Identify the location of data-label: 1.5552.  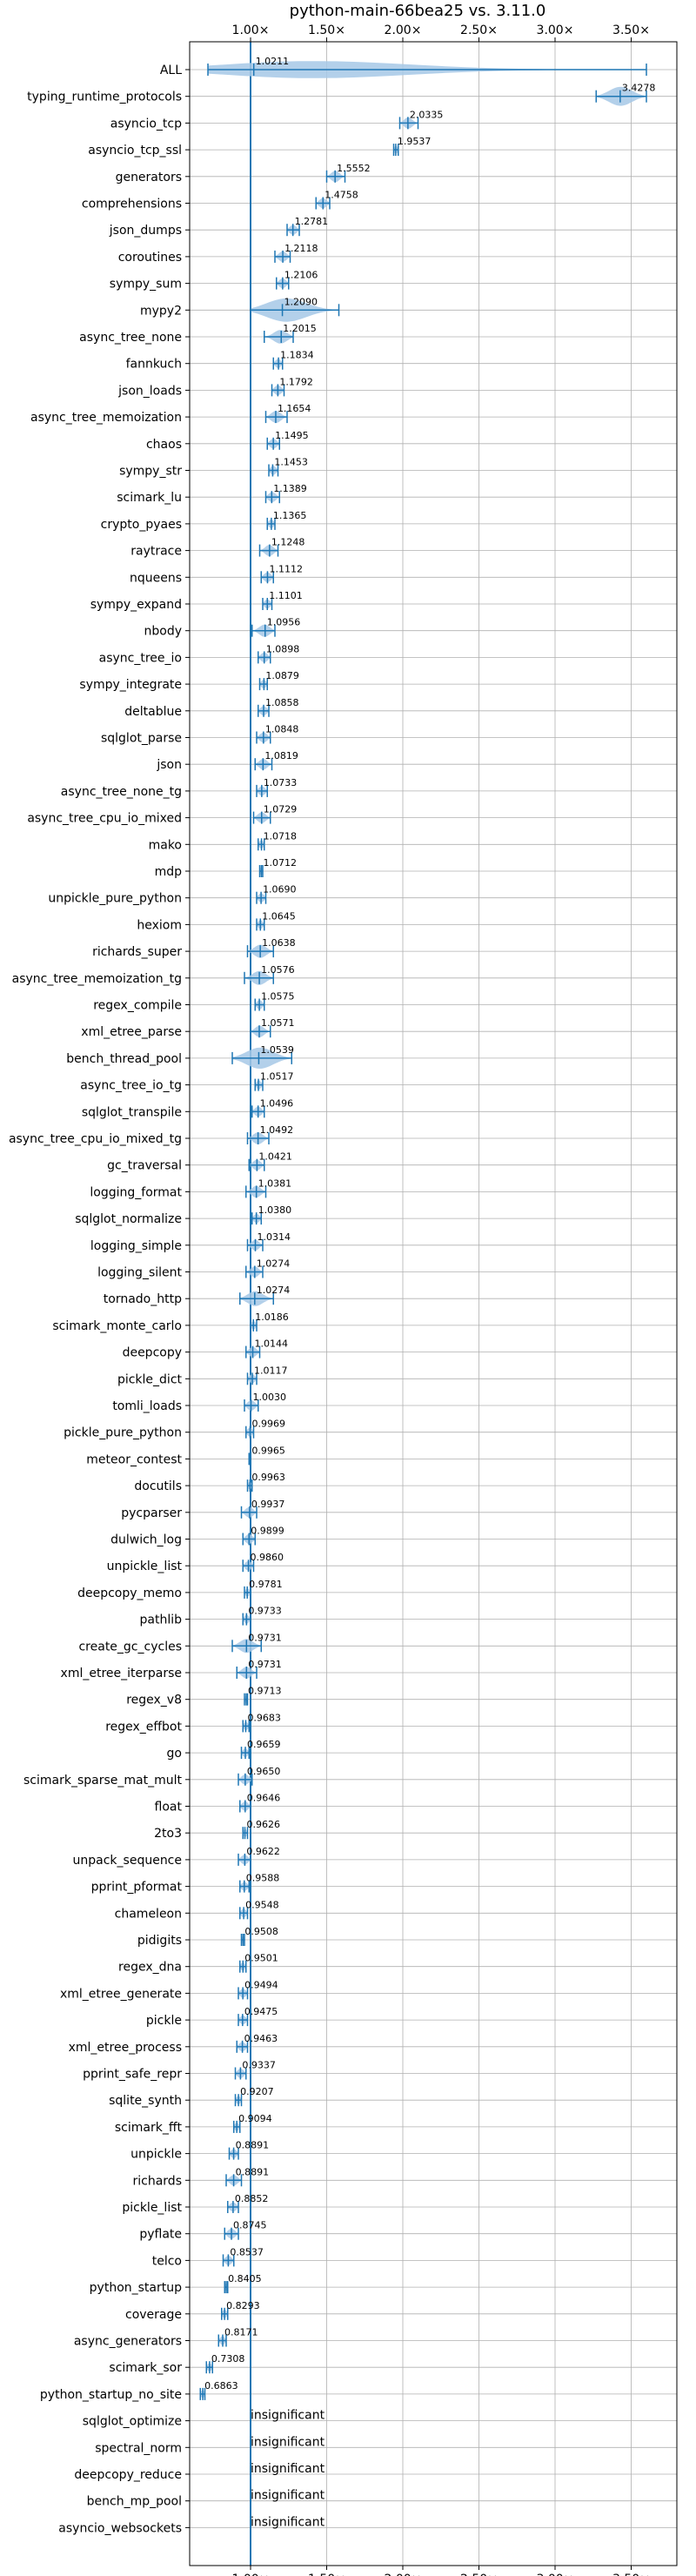
(354, 168).